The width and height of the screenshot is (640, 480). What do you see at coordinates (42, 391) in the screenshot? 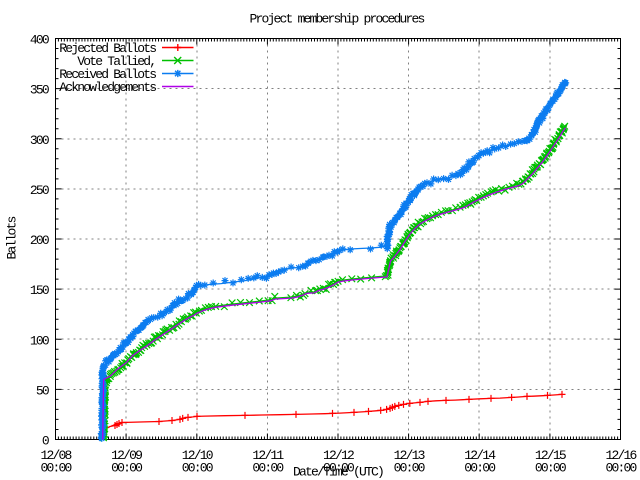
I see `svg-text: 50` at bounding box center [42, 391].